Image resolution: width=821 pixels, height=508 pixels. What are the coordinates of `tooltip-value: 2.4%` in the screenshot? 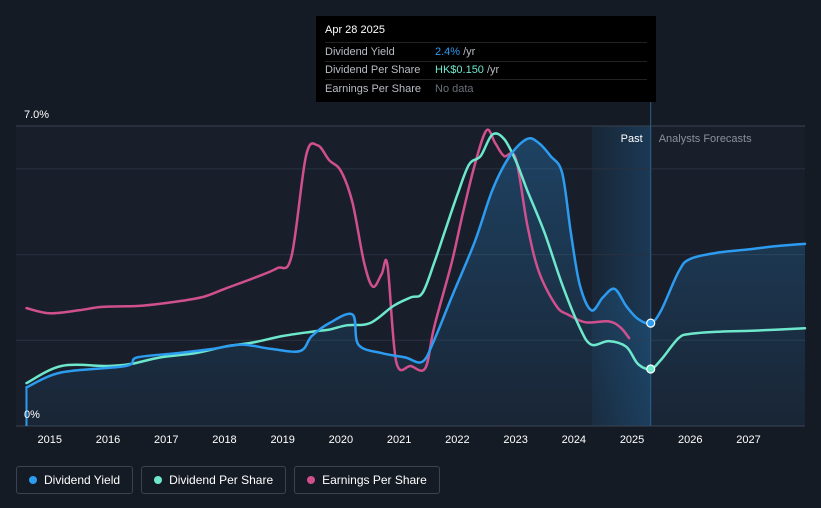 It's located at (448, 51).